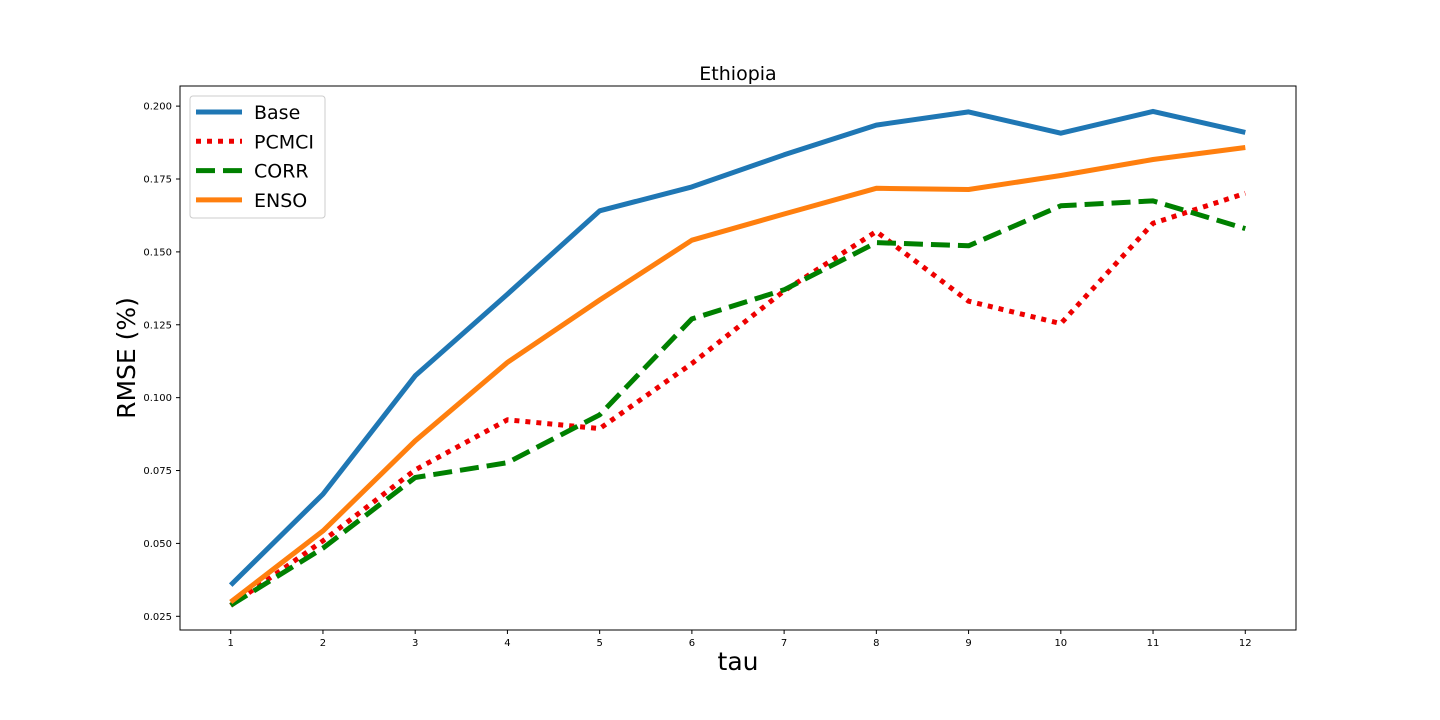  I want to click on y-axis-title: RMSE (%), so click(126, 358).